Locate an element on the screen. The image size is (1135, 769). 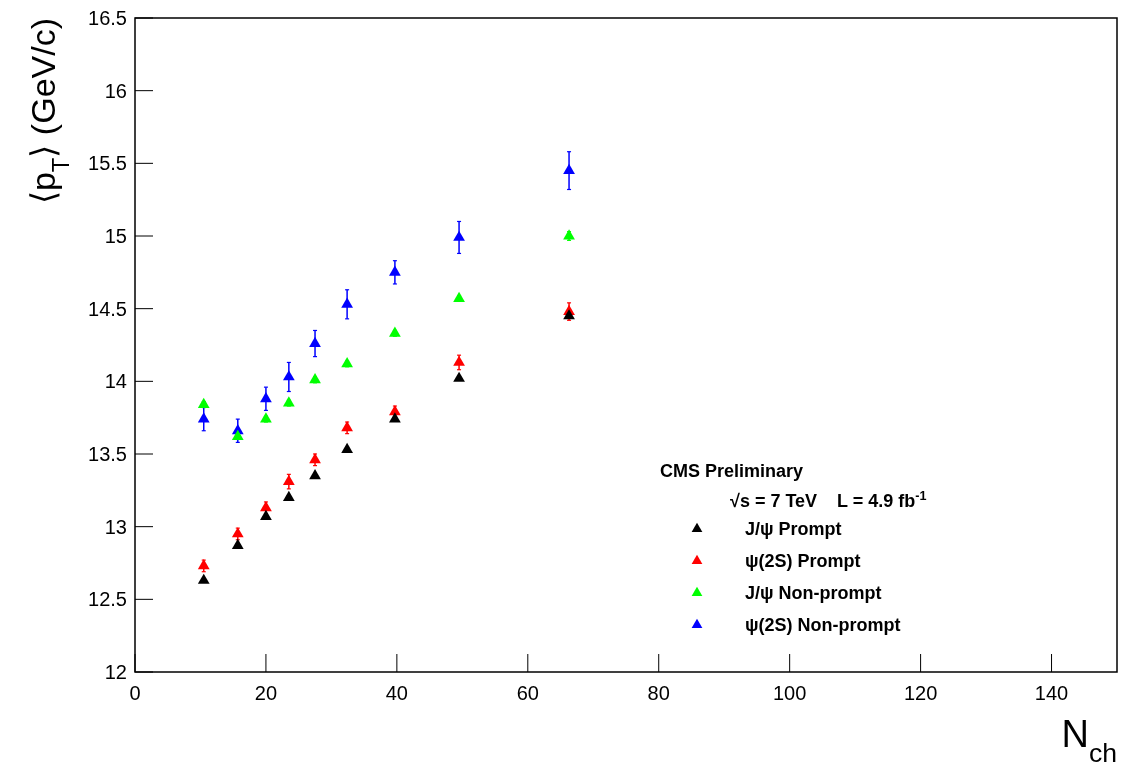
y-tick-label: 15.5 is located at coordinates (107, 163).